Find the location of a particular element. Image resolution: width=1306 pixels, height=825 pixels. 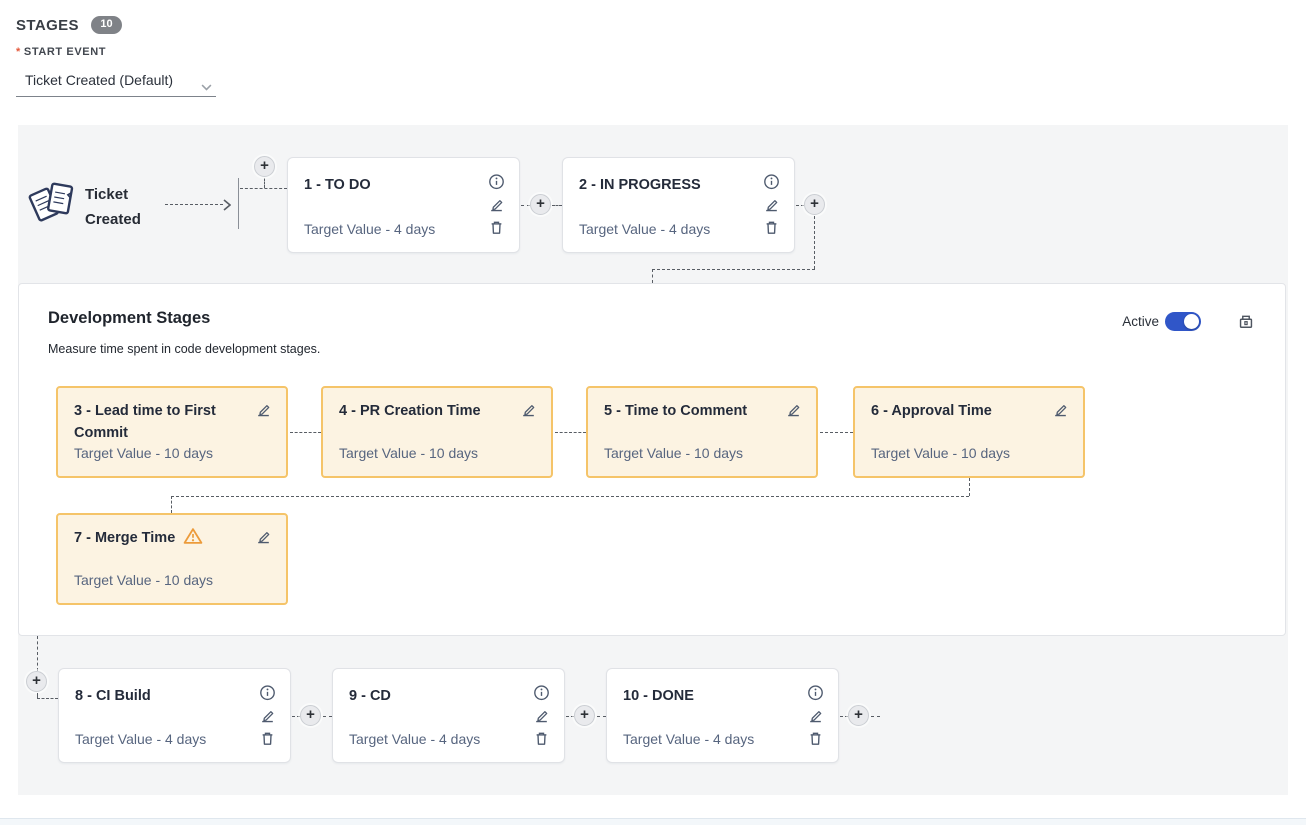

stage-card-1: 1 - TO DO Target Value - 4 days is located at coordinates (403, 205).